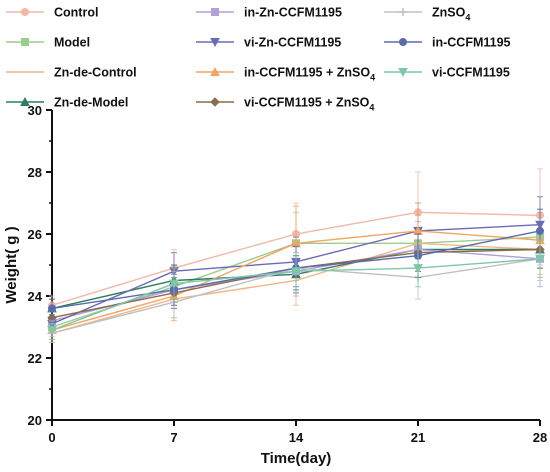 This screenshot has width=550, height=472. What do you see at coordinates (309, 74) in the screenshot?
I see `legend-label: in-CCFM1195 + ZnSO4` at bounding box center [309, 74].